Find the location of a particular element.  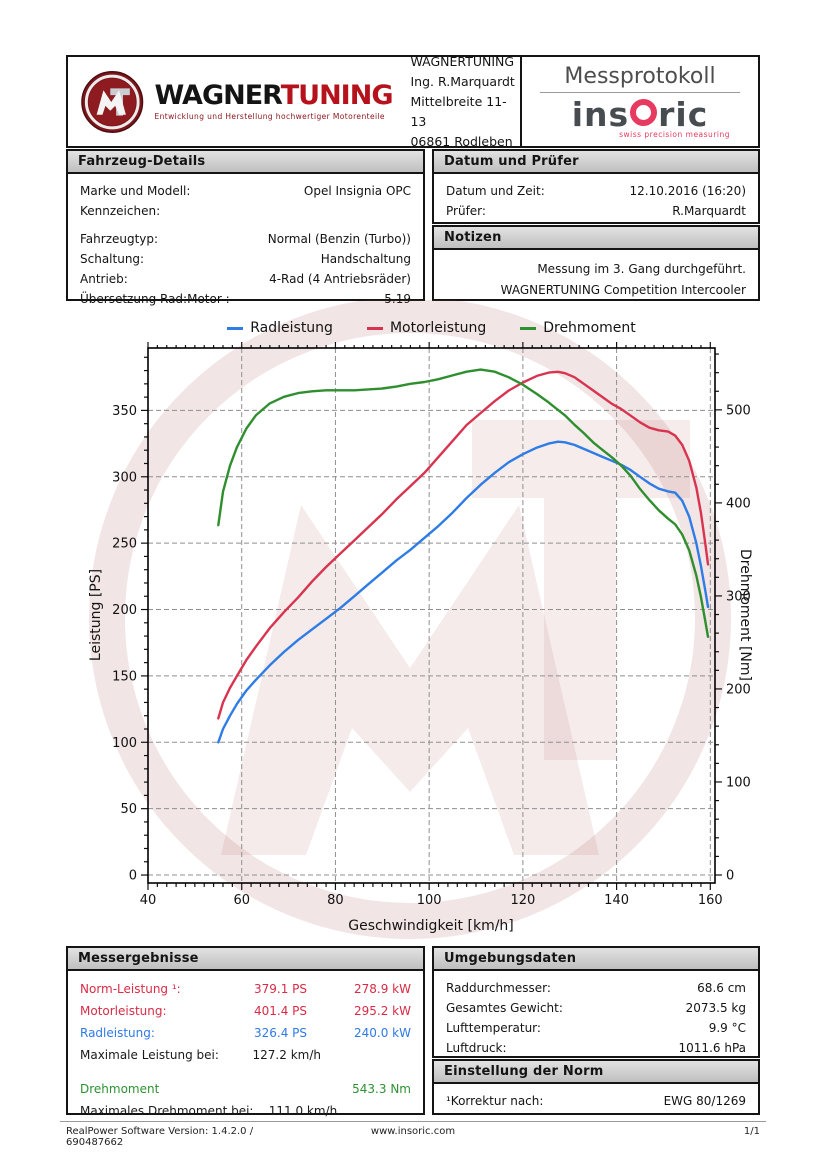

detail-row: Marke und Modell: Opel Insignia OPC is located at coordinates (245, 191).